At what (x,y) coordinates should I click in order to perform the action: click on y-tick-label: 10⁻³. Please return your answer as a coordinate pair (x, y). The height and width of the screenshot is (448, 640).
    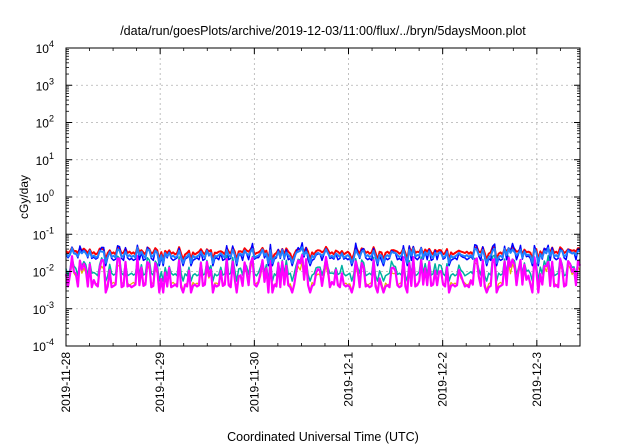
    Looking at the image, I should click on (43, 308).